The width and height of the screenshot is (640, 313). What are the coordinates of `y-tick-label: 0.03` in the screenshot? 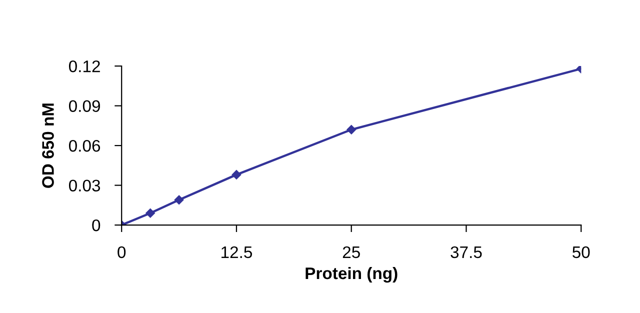 It's located at (84, 186).